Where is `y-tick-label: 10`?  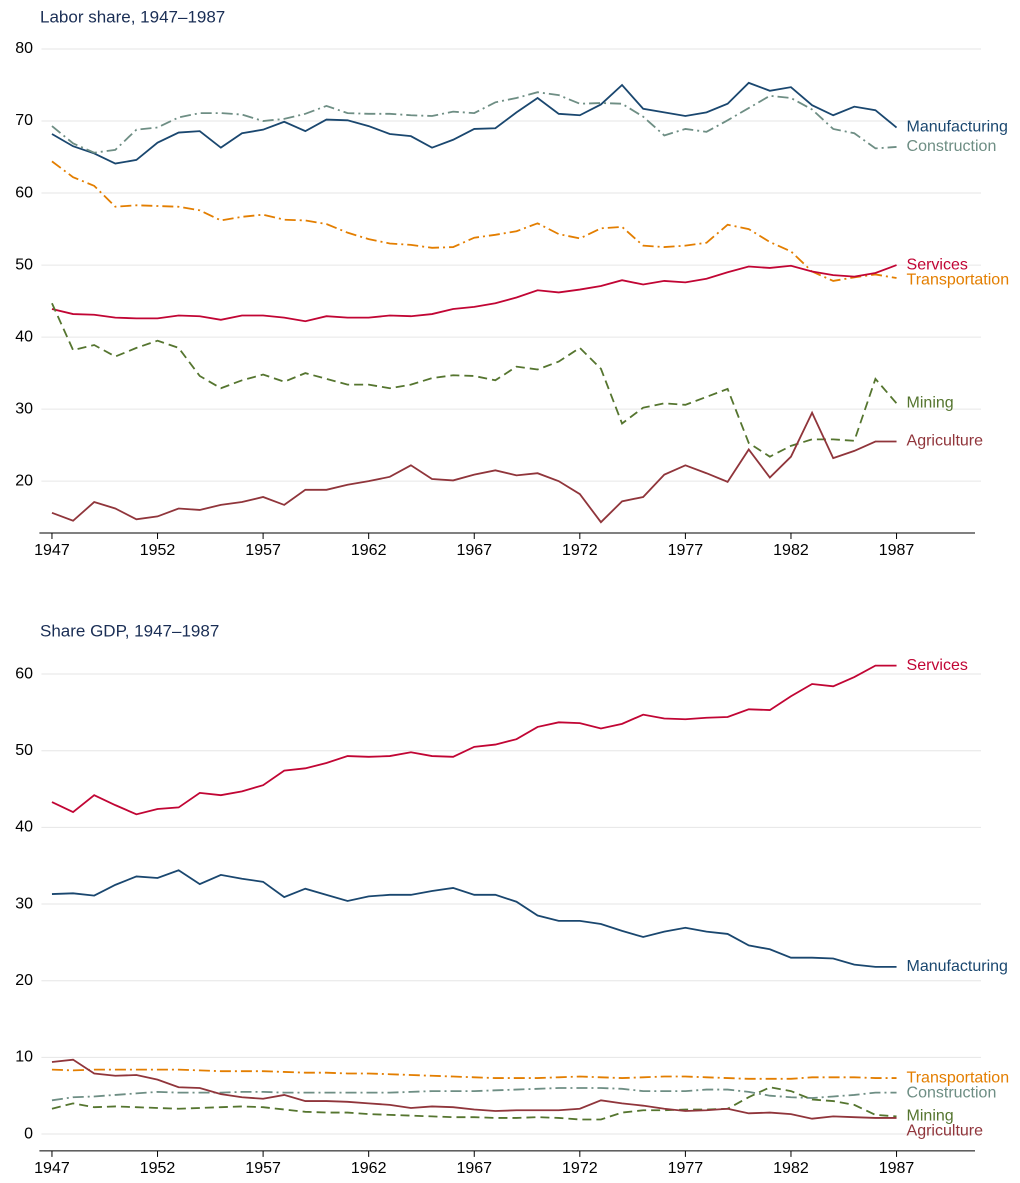
y-tick-label: 10 is located at coordinates (24, 1057).